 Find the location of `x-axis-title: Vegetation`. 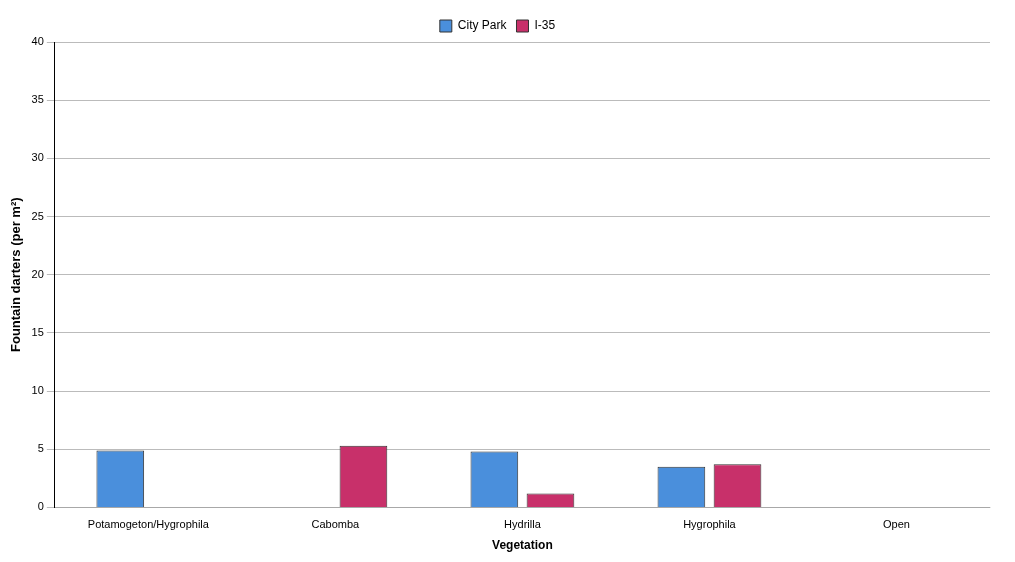

x-axis-title: Vegetation is located at coordinates (522, 545).